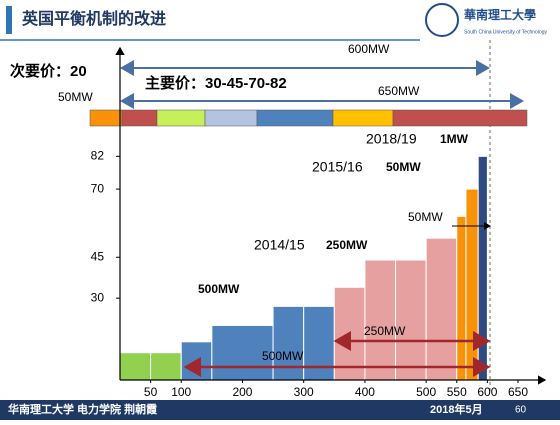 The image size is (560, 425). I want to click on y-tick-label: 30, so click(98, 297).